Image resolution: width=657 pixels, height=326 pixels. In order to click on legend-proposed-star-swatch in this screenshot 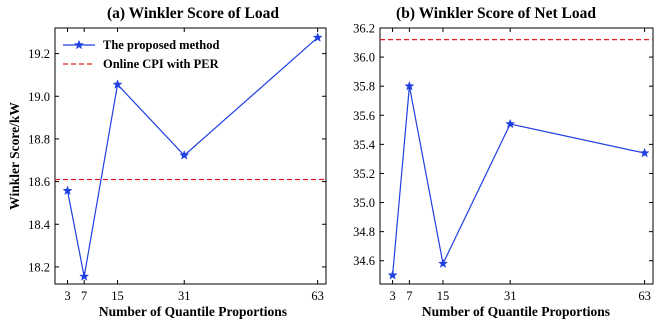, I will do `click(79, 44)`.